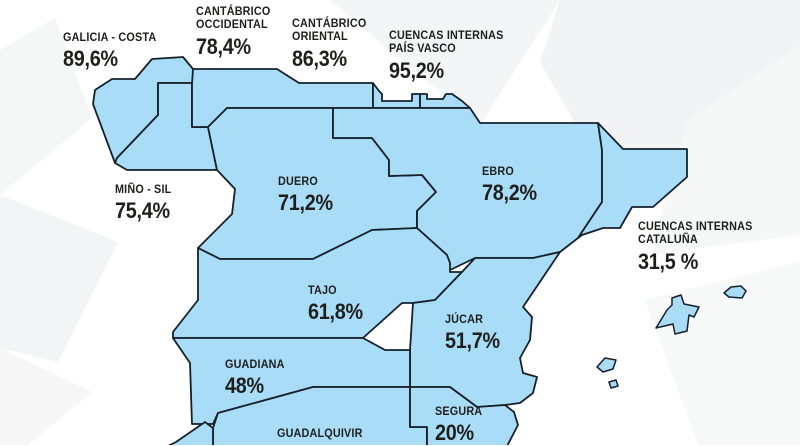 The height and width of the screenshot is (446, 800). I want to click on basin-value: 61,8%, so click(335, 312).